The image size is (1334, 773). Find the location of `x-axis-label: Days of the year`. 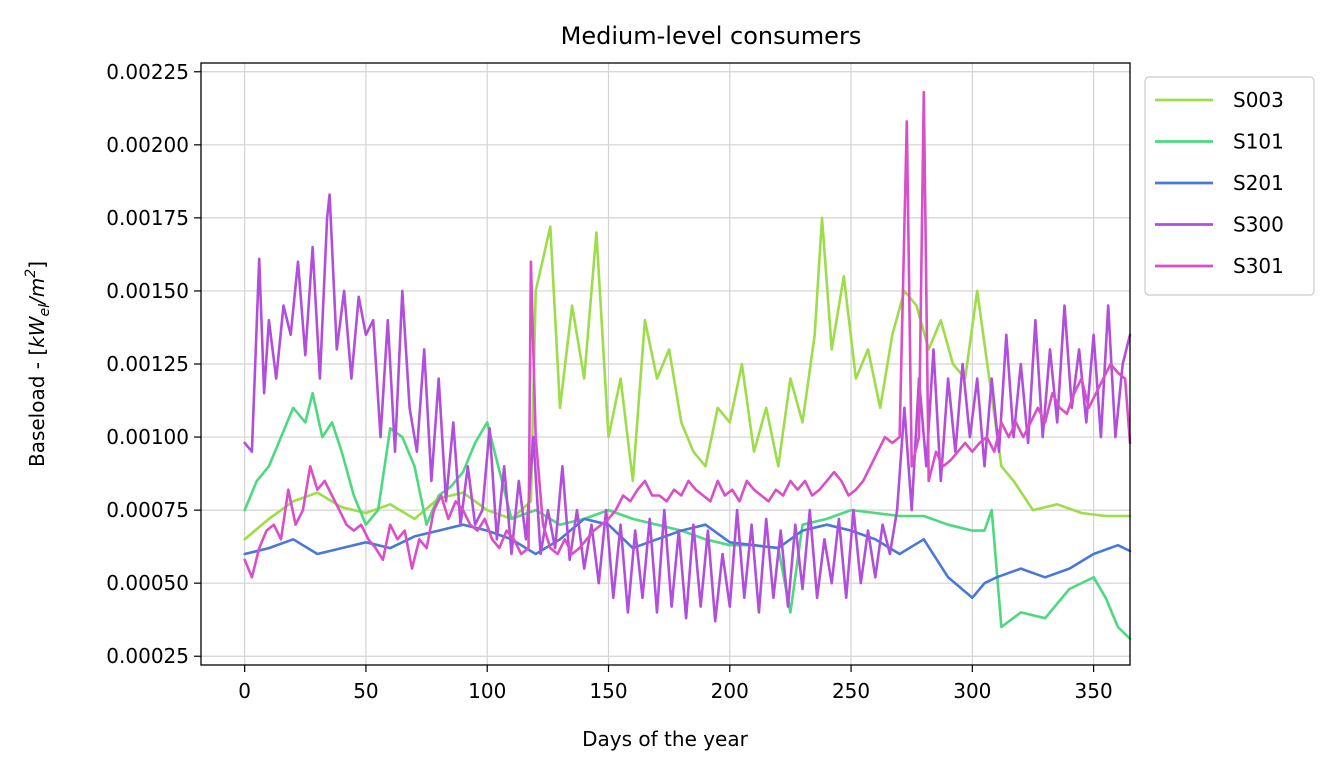

x-axis-label: Days of the year is located at coordinates (665, 739).